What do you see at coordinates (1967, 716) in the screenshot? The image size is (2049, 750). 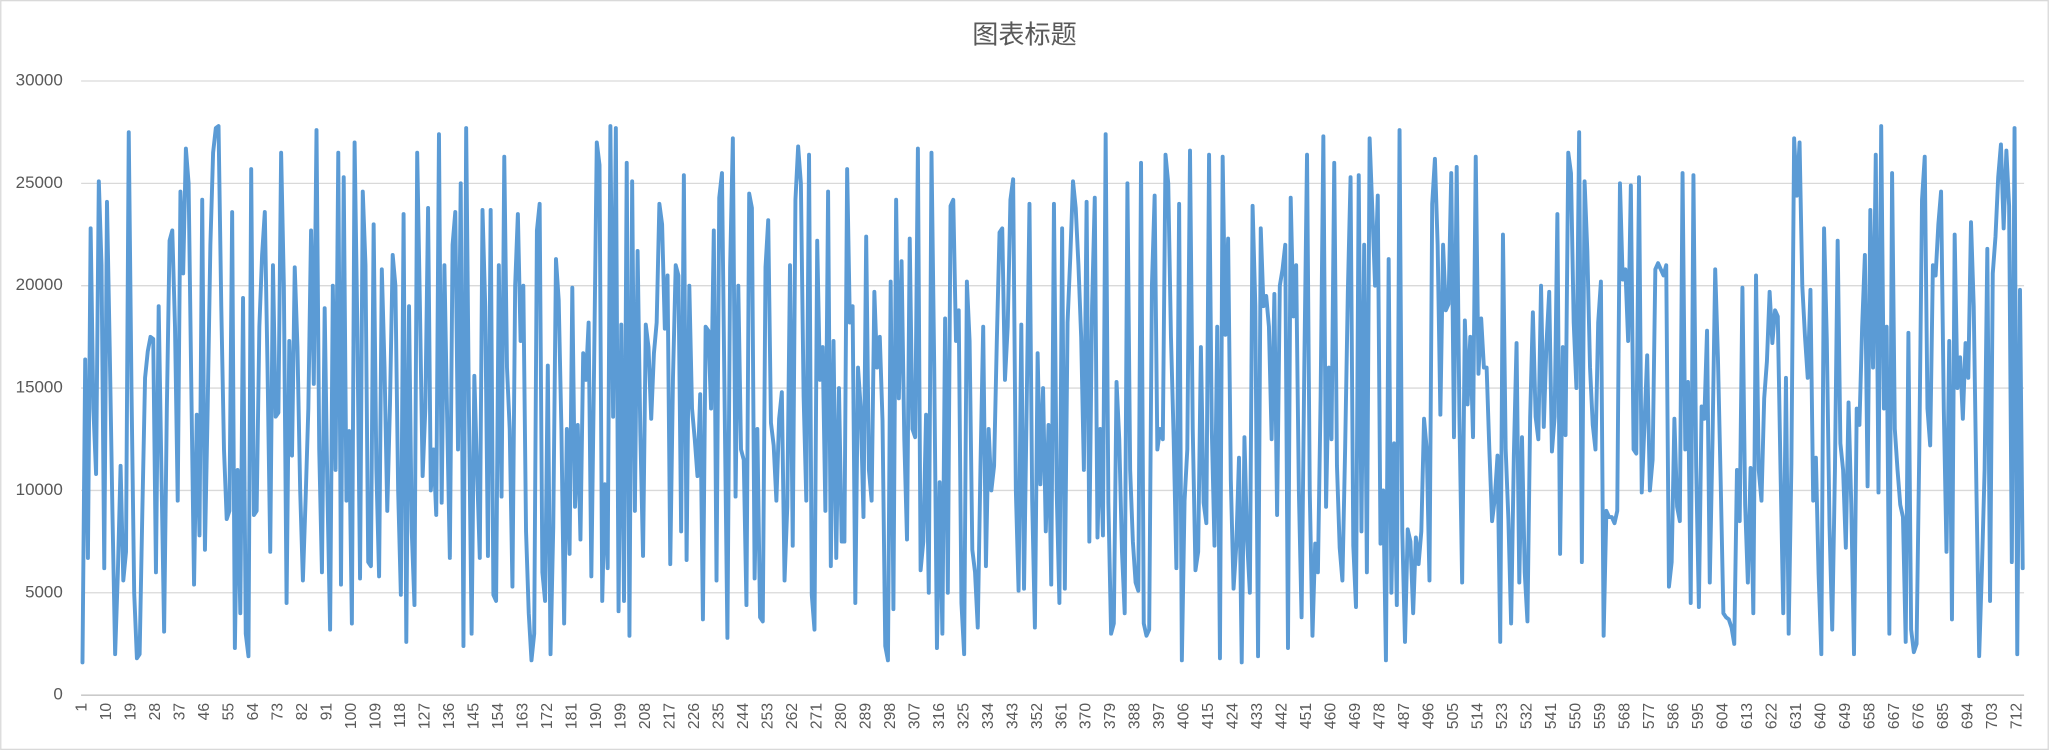 I see `x-tick-label: 694` at bounding box center [1967, 716].